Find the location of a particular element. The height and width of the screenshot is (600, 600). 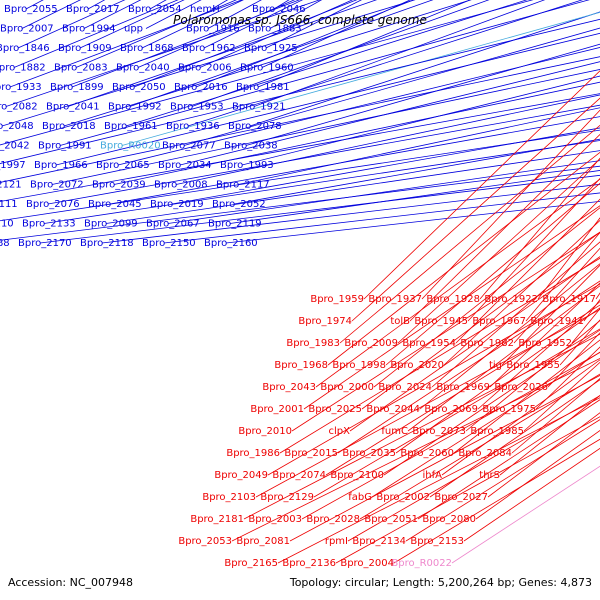

gene-label: Bpro_2034 is located at coordinates (185, 165).